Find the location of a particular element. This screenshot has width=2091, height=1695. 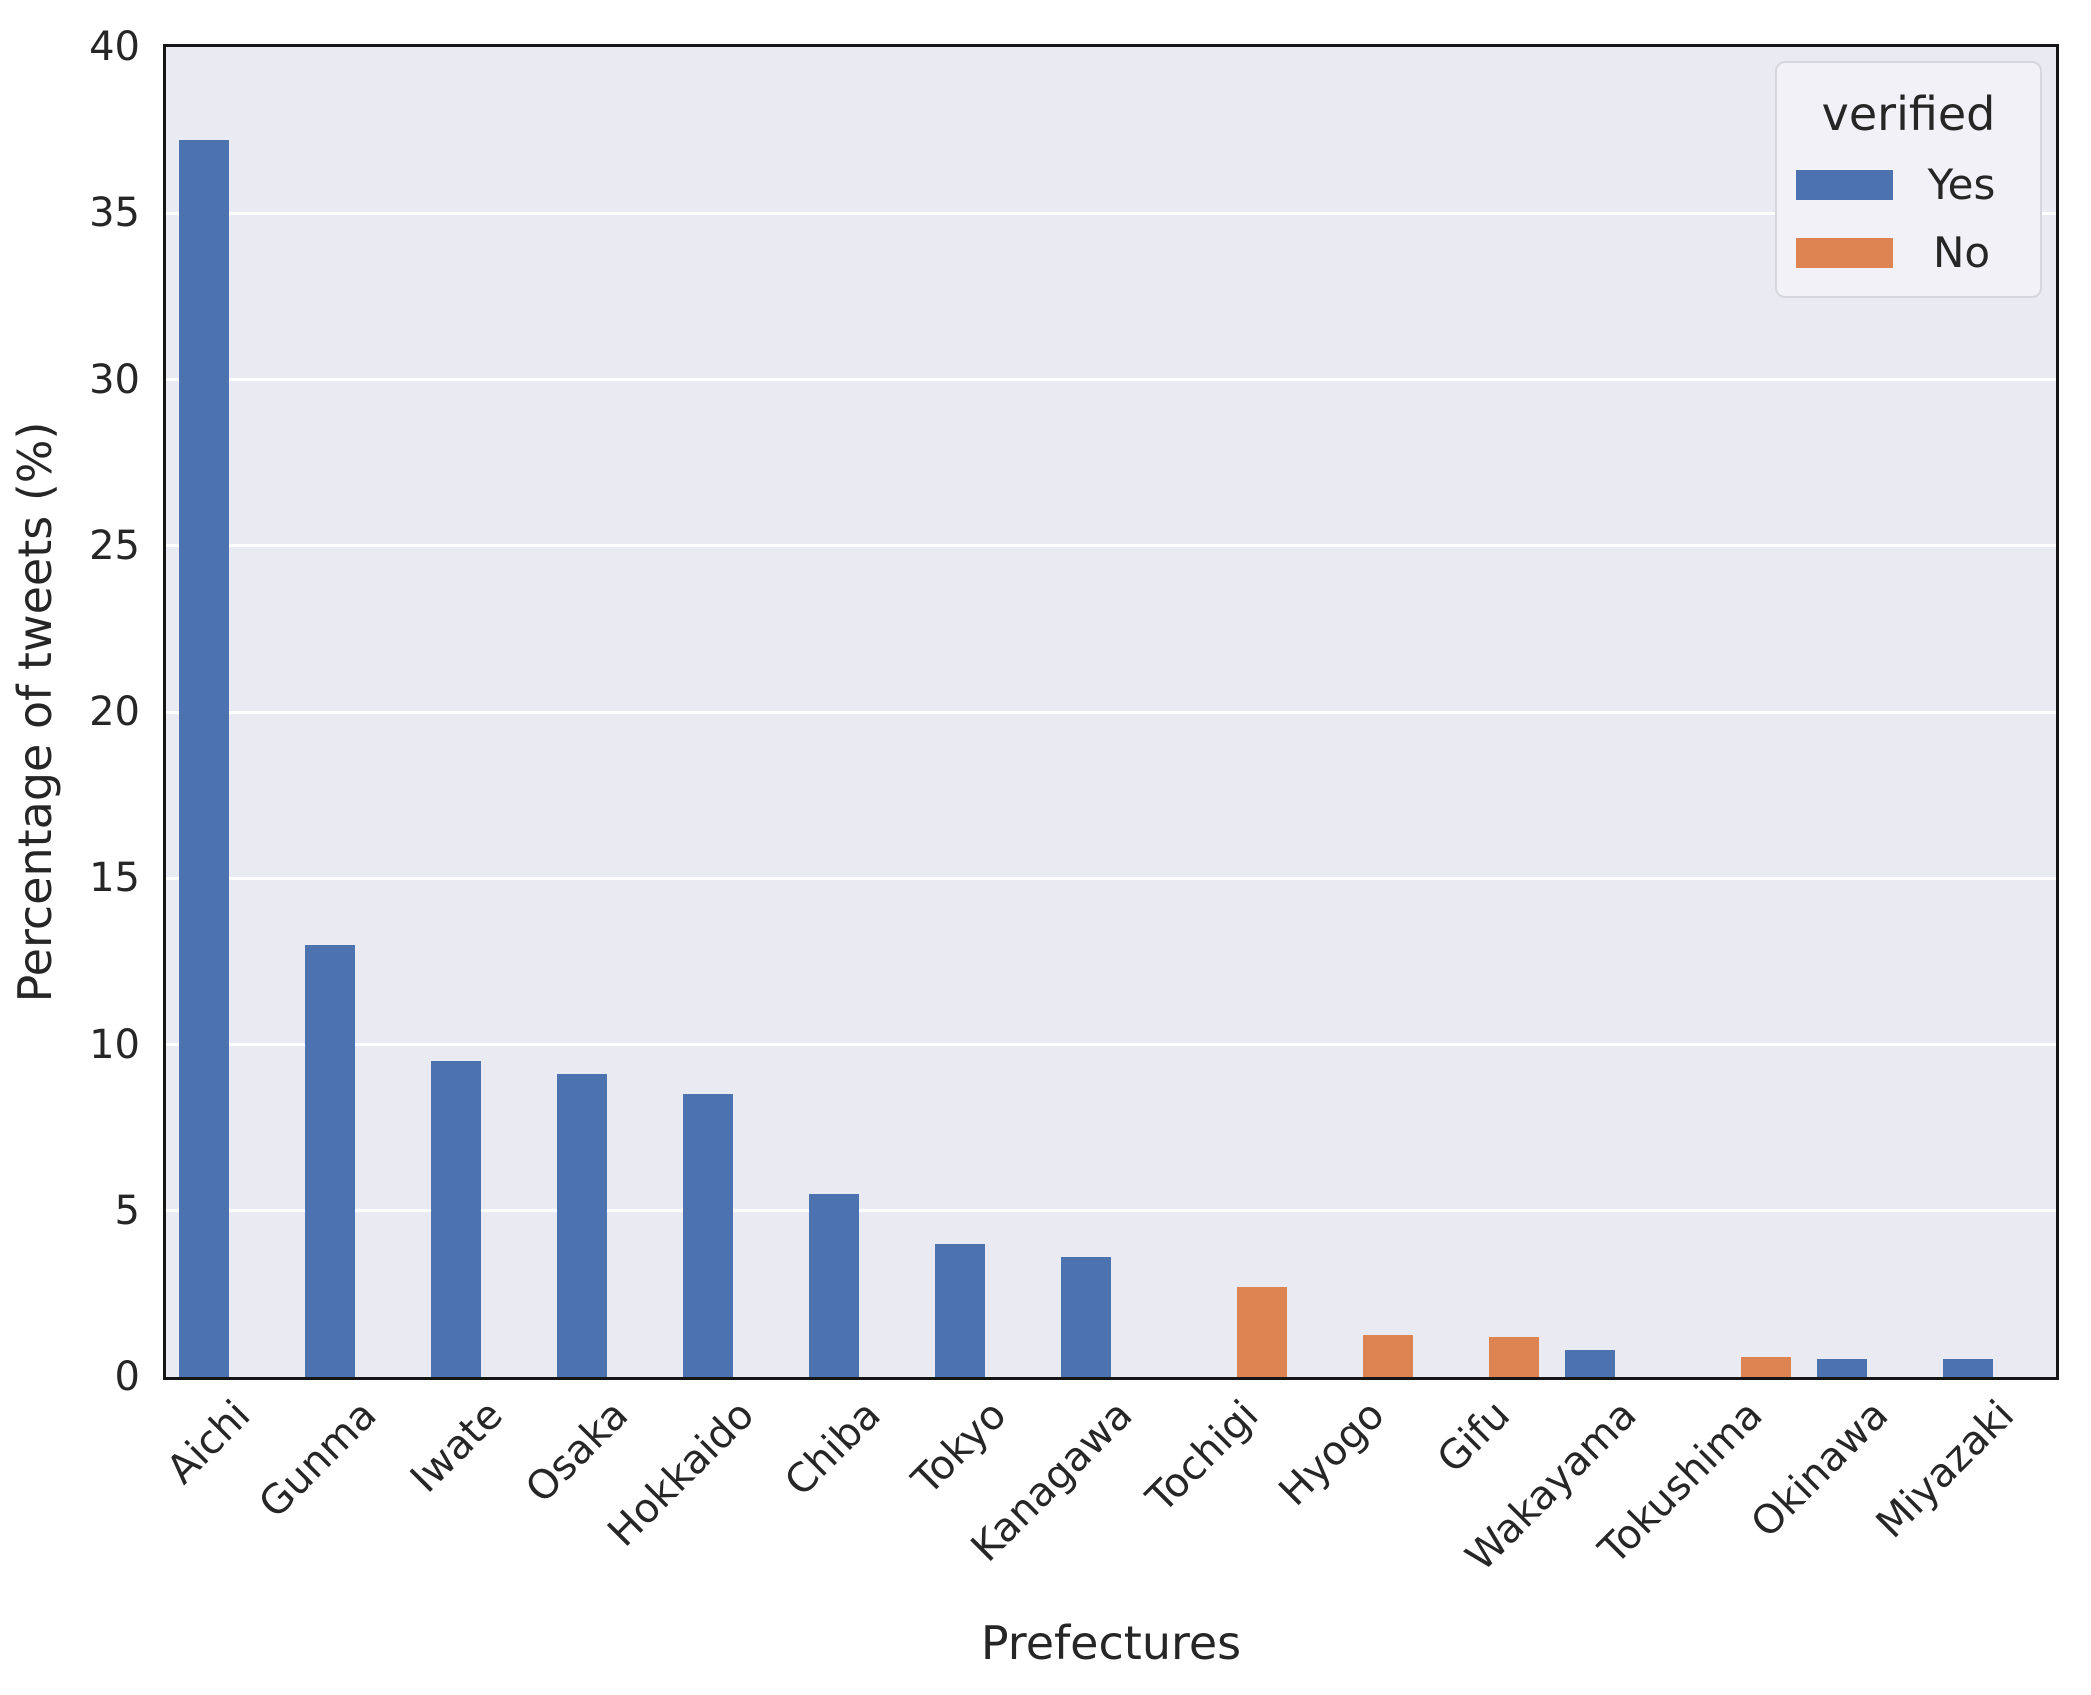

x-tick-tochigi: Tochigi is located at coordinates (1202, 1456).